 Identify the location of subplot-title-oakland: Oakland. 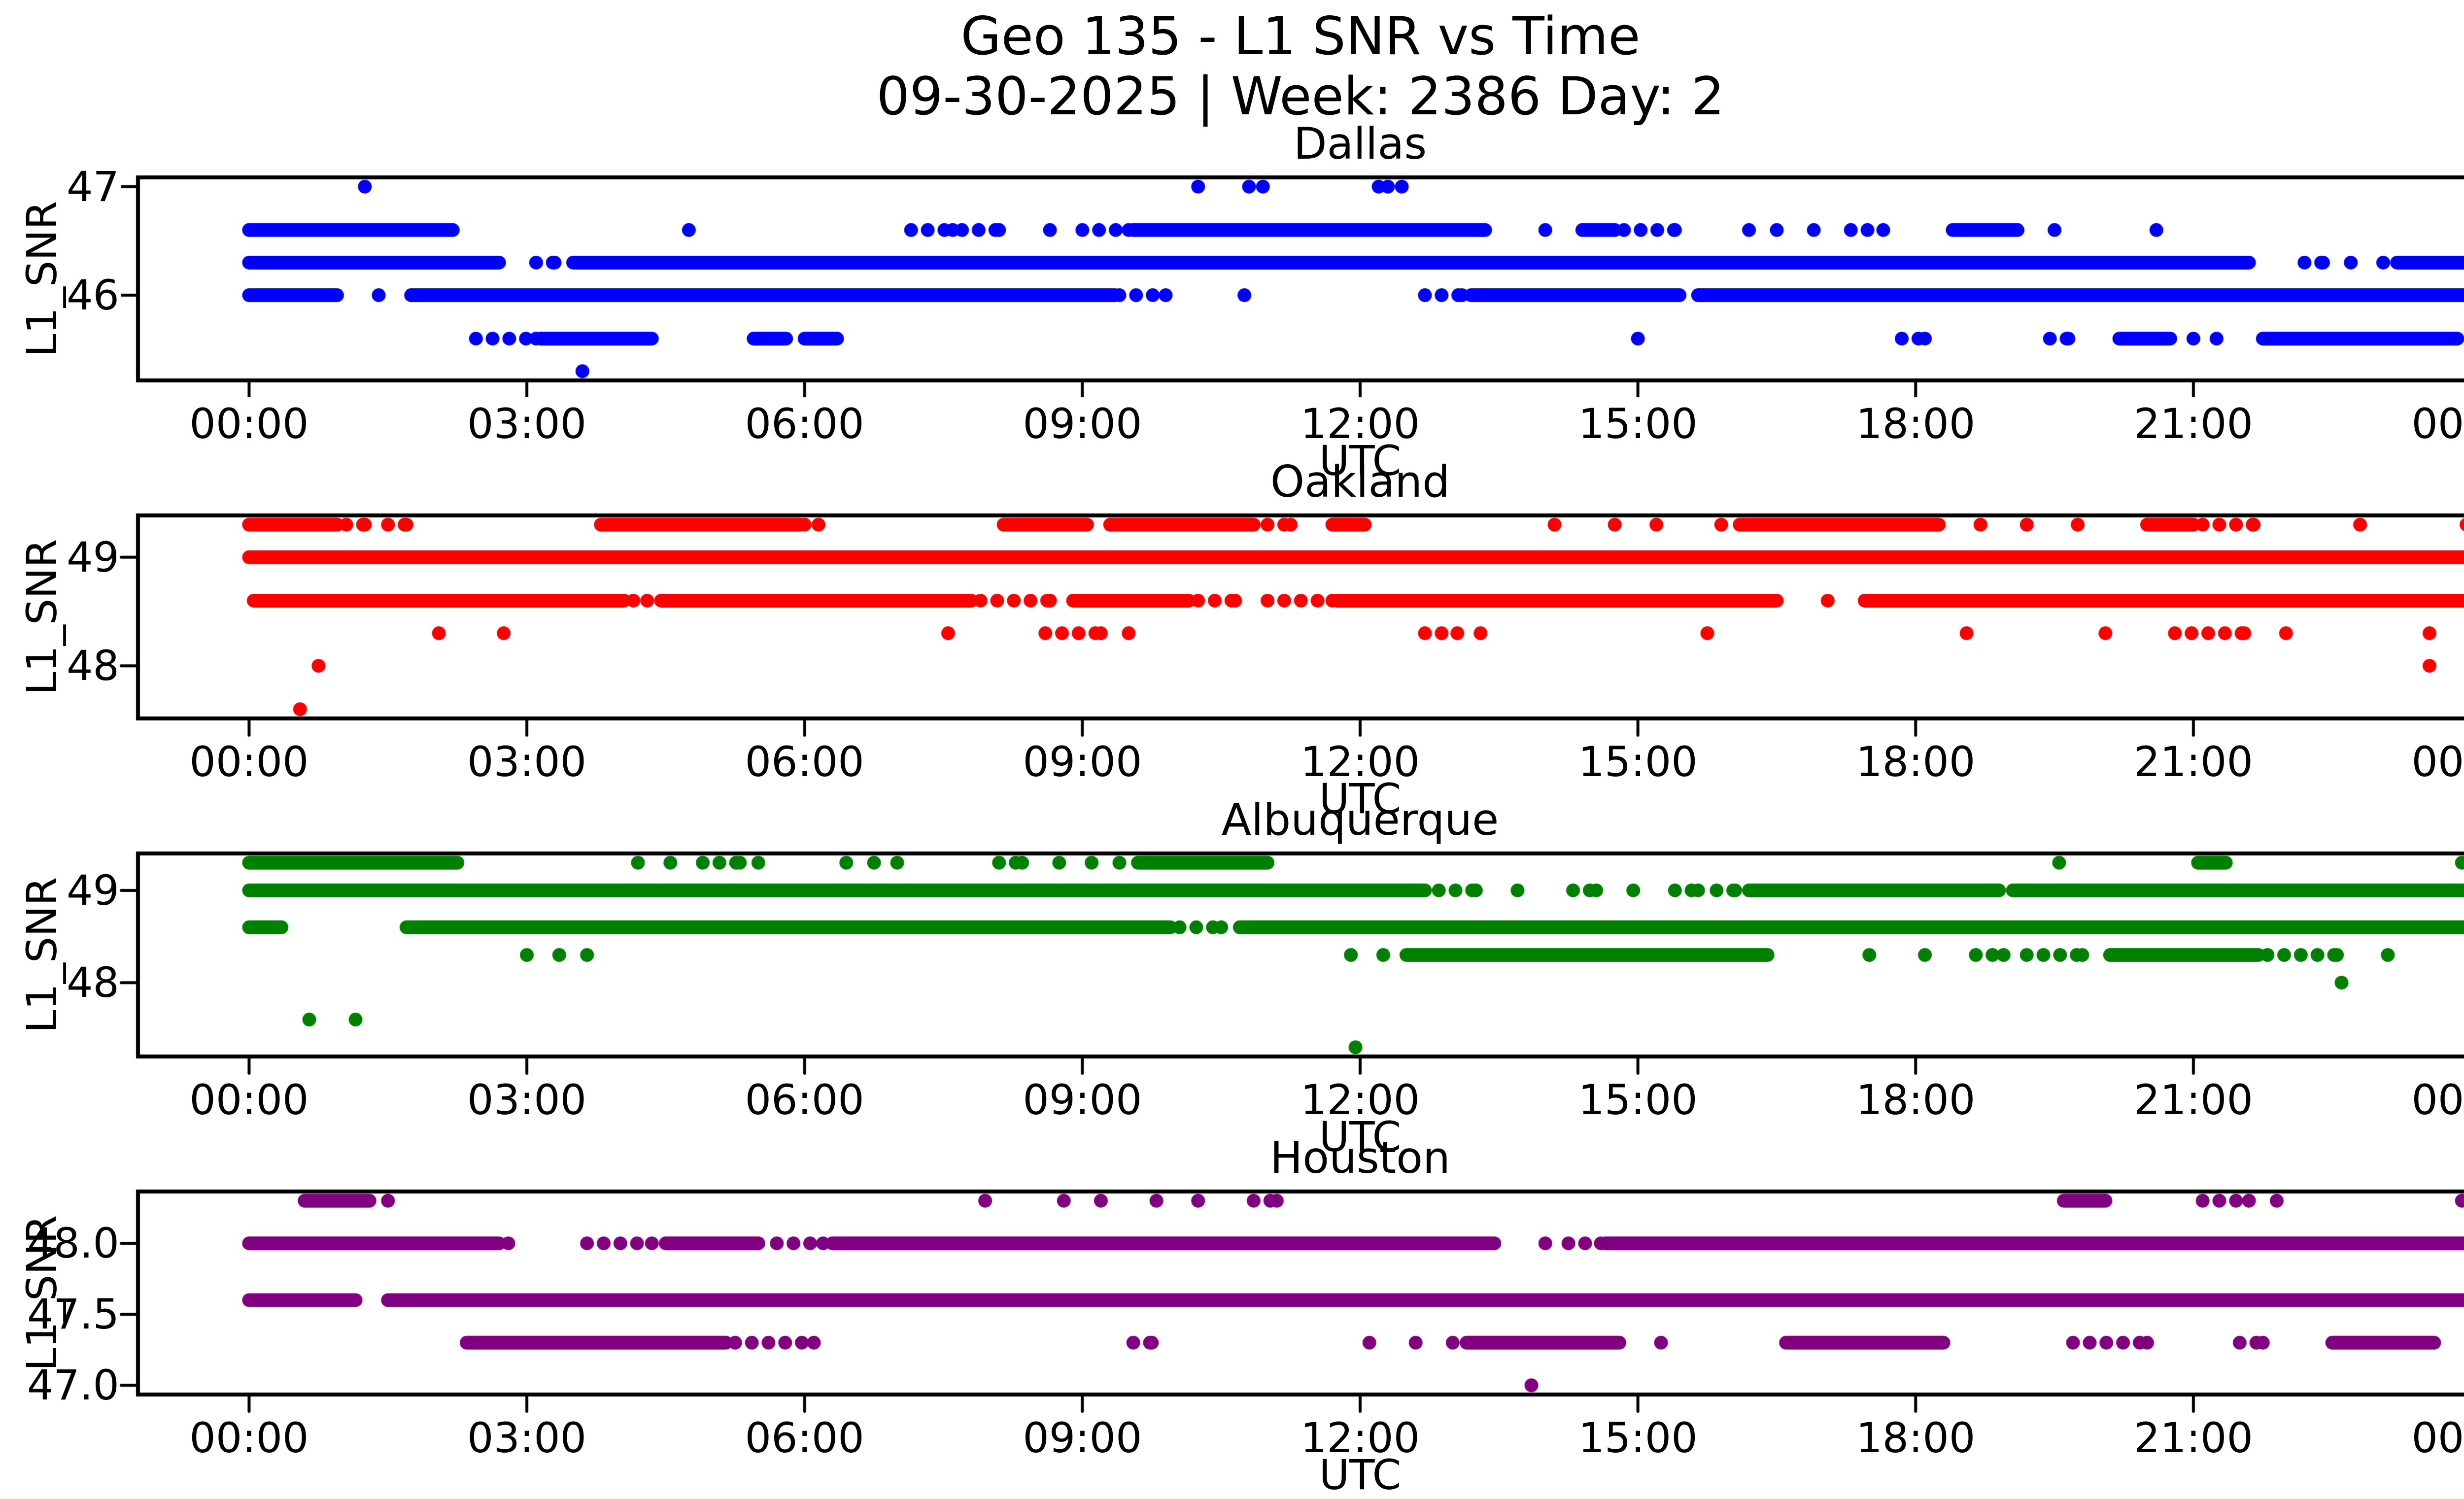
(1360, 482).